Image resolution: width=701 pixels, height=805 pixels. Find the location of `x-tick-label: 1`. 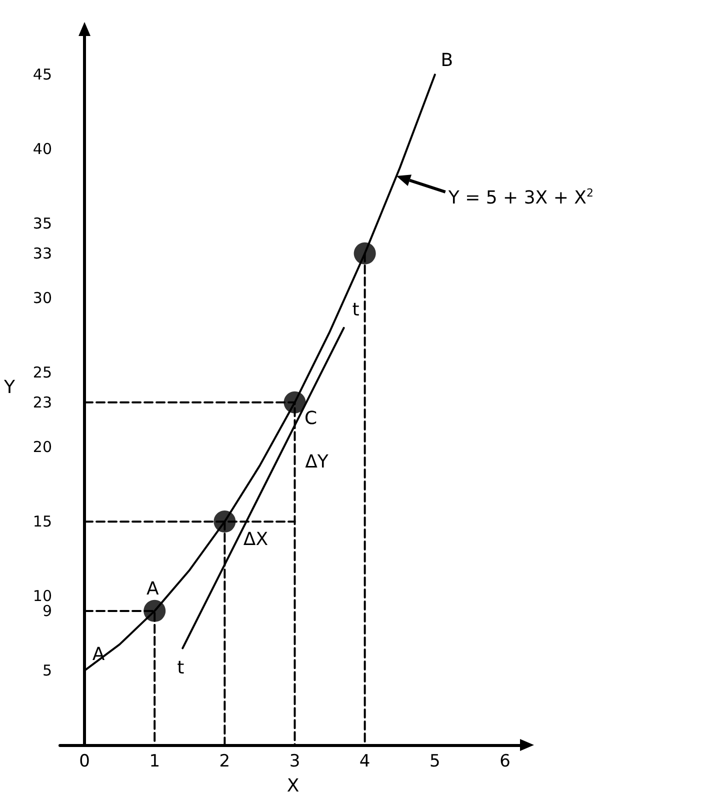

x-tick-label: 1 is located at coordinates (154, 762).